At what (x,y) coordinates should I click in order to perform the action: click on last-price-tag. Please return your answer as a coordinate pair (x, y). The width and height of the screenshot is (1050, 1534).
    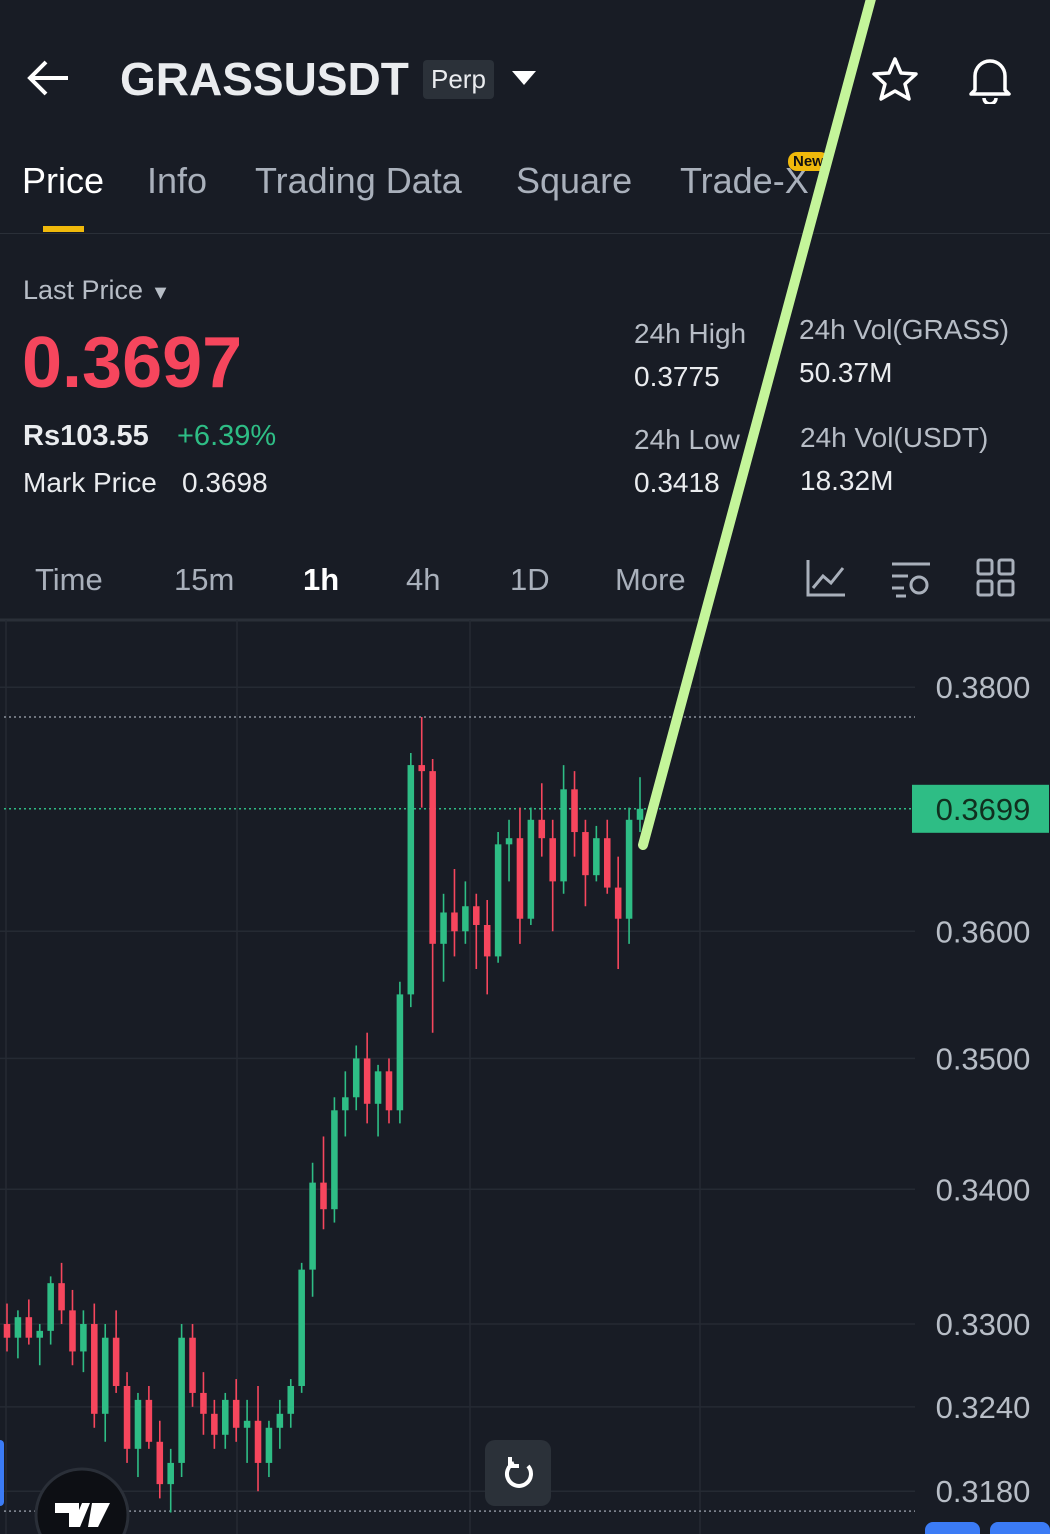
    Looking at the image, I should click on (980, 808).